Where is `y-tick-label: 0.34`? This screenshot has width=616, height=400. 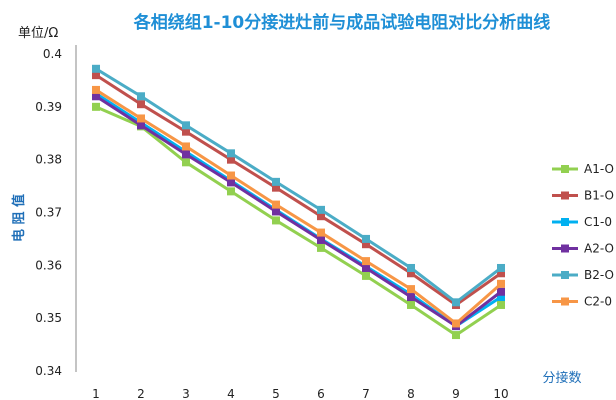 y-tick-label: 0.34 is located at coordinates (48, 371).